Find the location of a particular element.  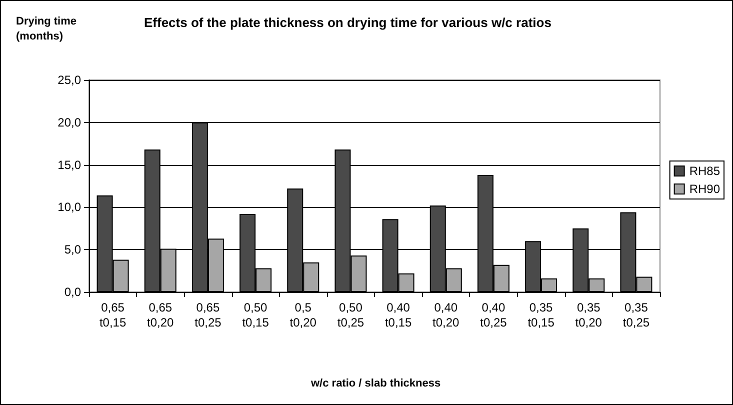

y-tick-label: 10,0 is located at coordinates (70, 207).